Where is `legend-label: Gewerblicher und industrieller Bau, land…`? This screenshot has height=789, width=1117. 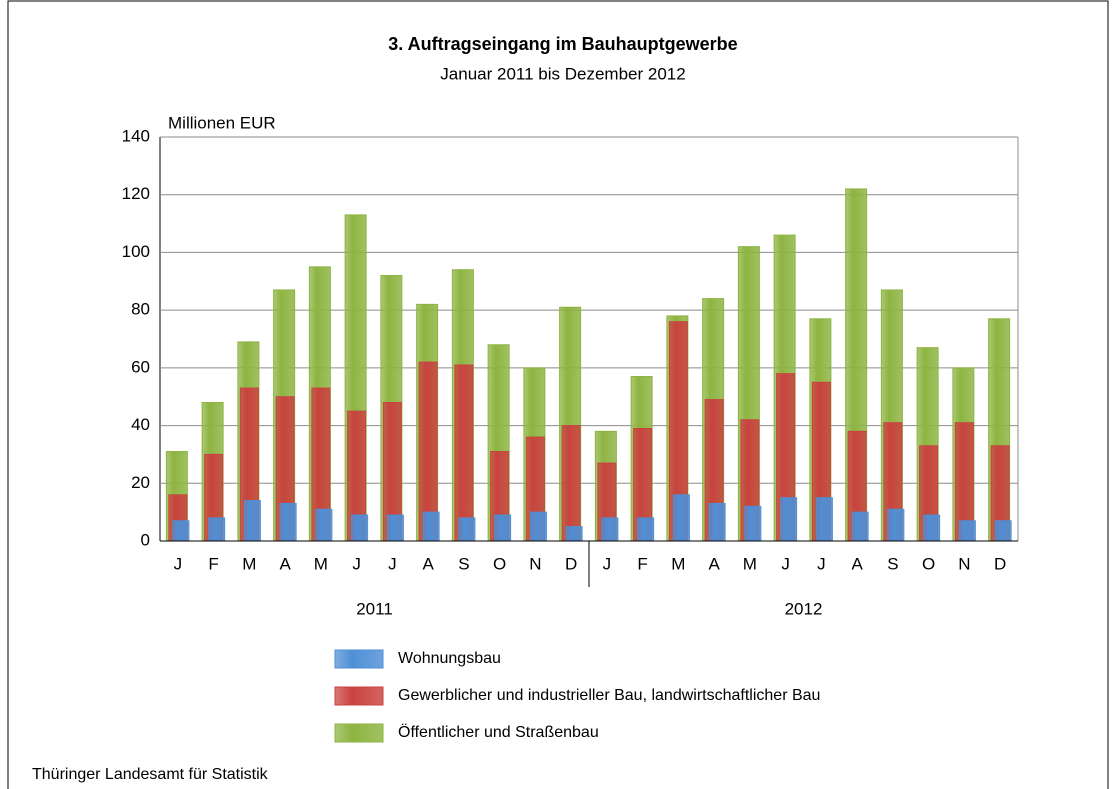 legend-label: Gewerblicher und industrieller Bau, land… is located at coordinates (609, 695).